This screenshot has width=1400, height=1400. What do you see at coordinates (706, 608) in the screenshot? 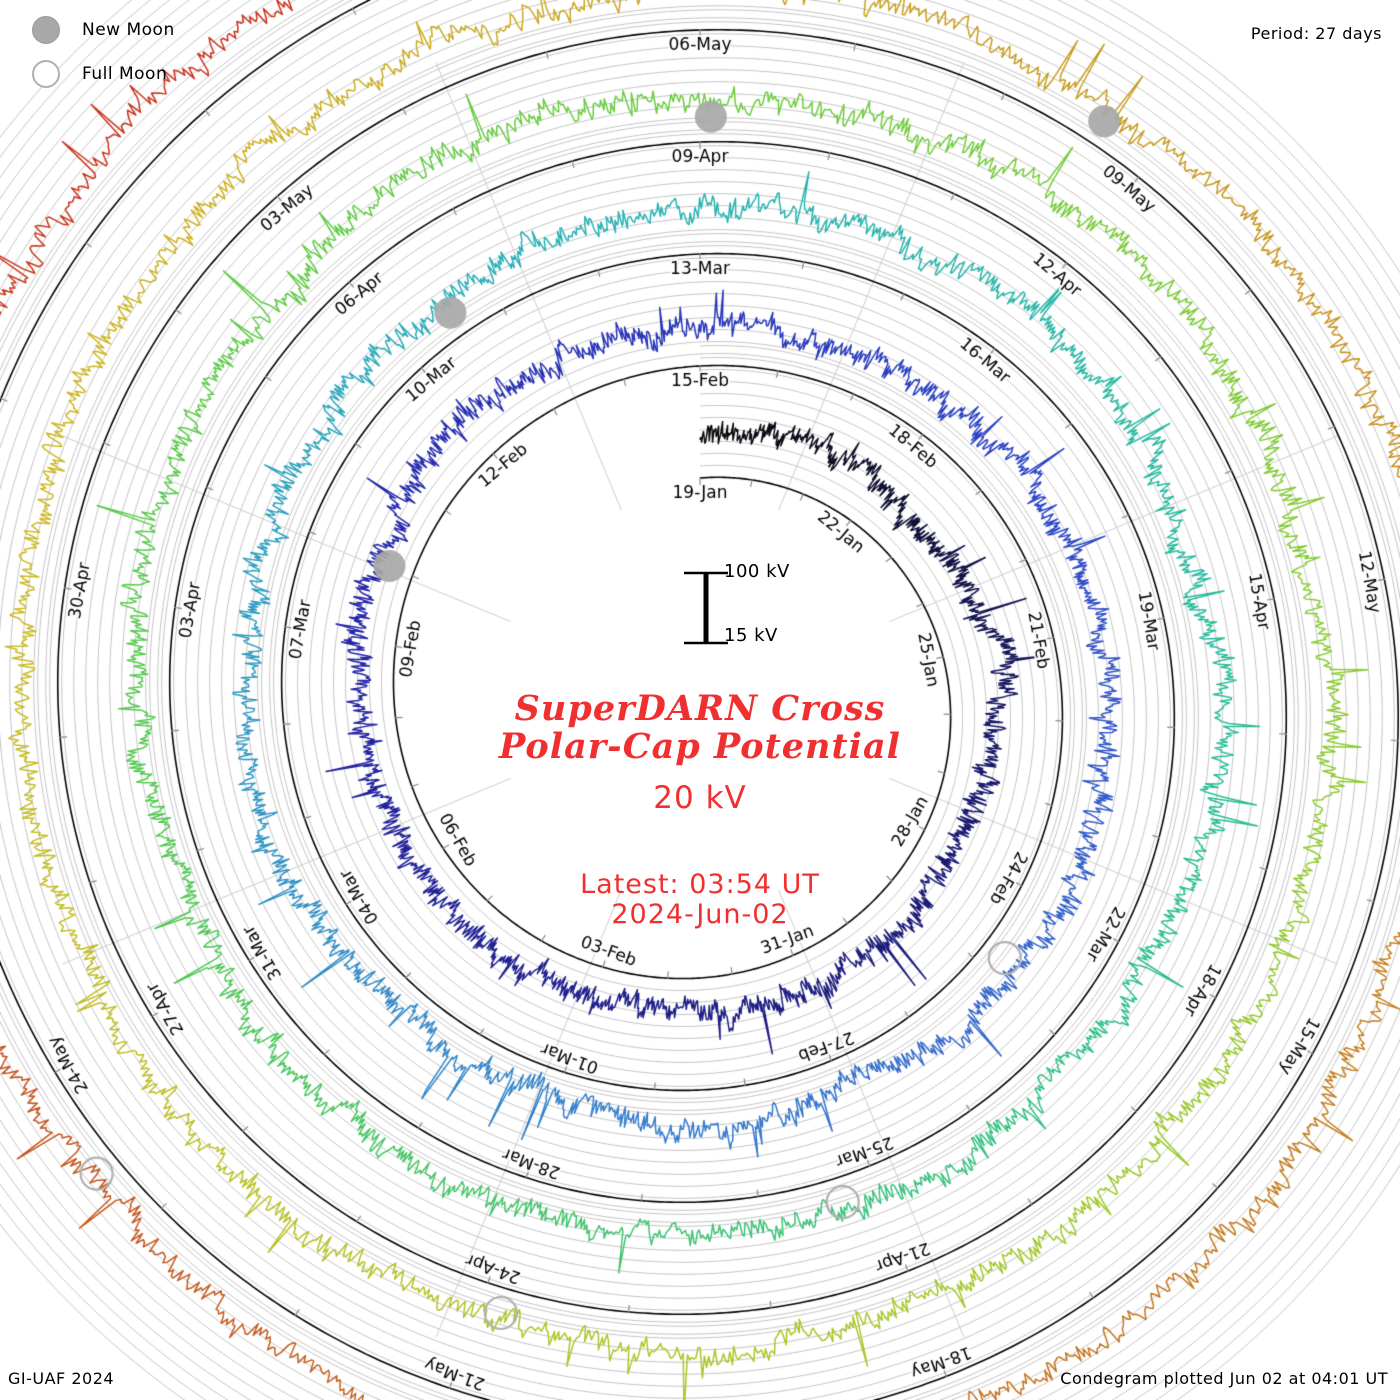
I see `scale-bar-glyph` at bounding box center [706, 608].